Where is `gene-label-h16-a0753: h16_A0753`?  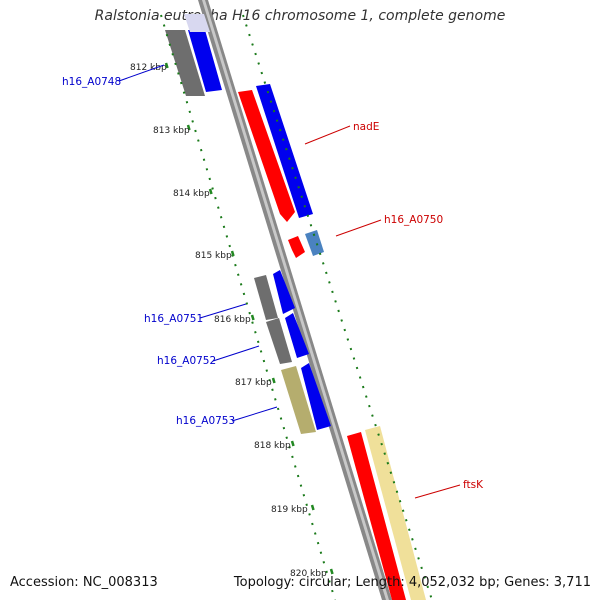
gene-label-h16-a0753: h16_A0753 is located at coordinates (205, 421).